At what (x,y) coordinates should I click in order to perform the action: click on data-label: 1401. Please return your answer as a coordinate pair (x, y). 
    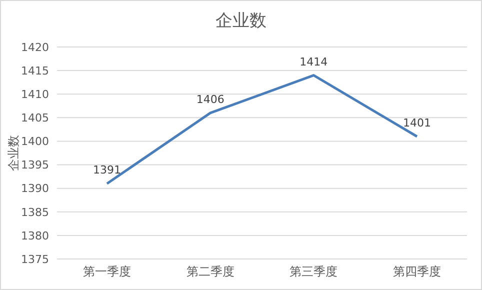
    Looking at the image, I should click on (417, 123).